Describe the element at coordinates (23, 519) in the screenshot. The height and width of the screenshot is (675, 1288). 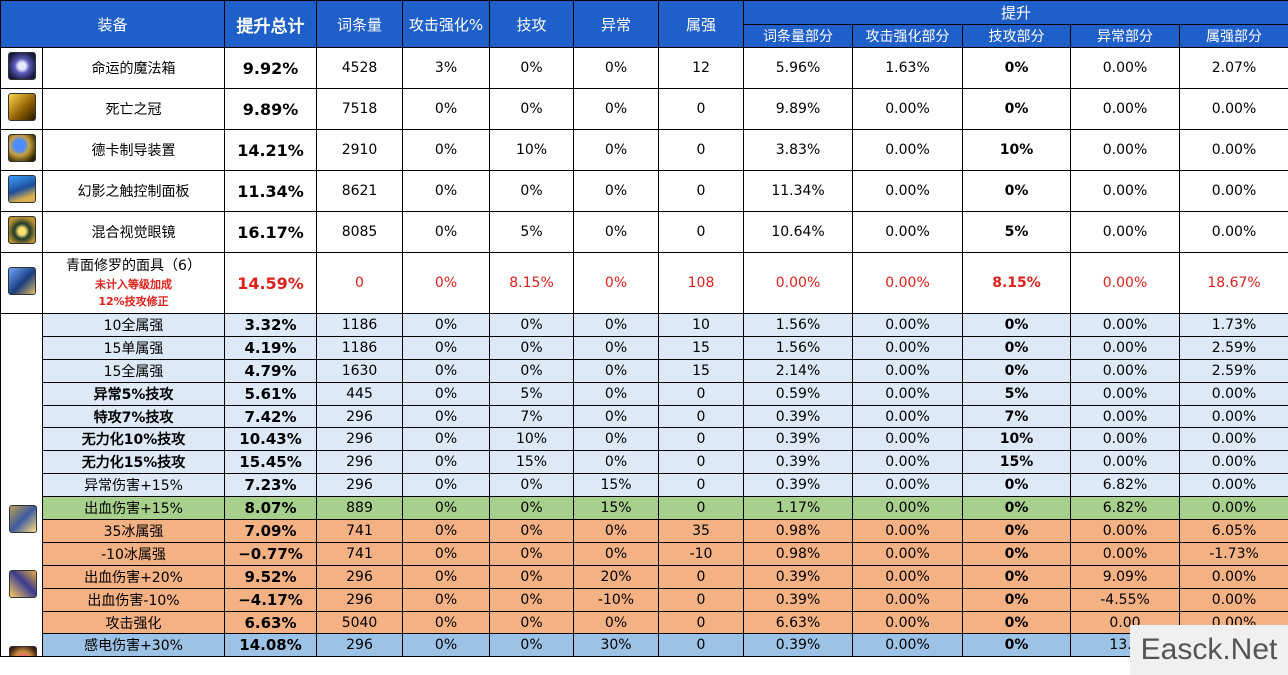
I see `belt-icon` at that location.